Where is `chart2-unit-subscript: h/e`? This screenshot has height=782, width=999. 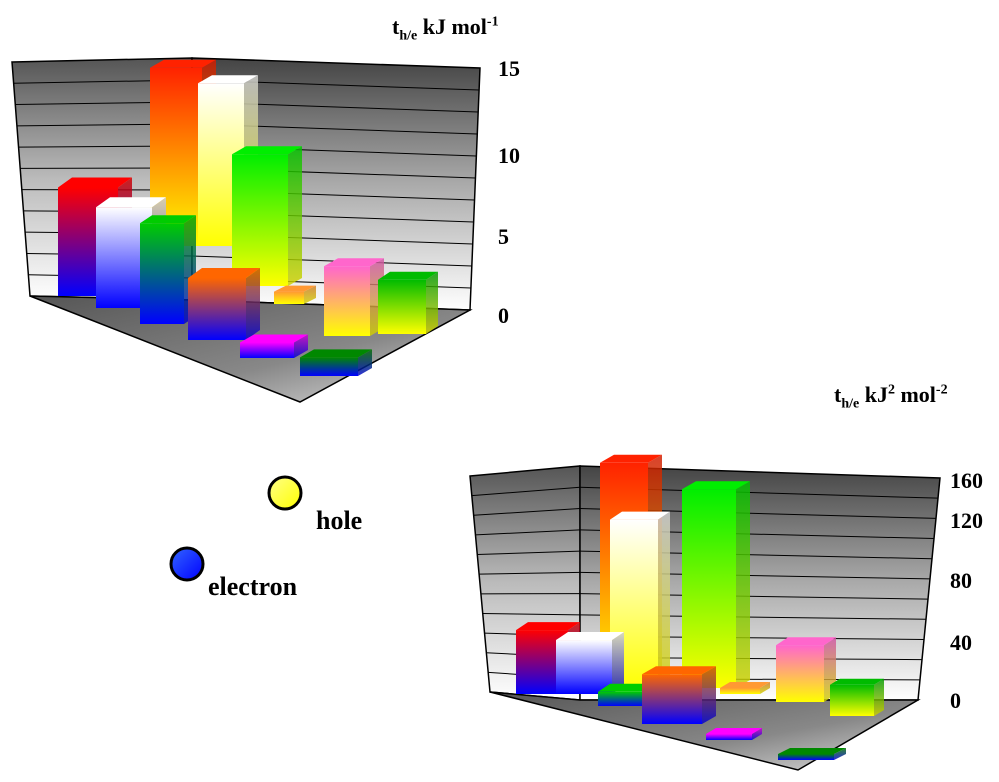 chart2-unit-subscript: h/e is located at coordinates (850, 404).